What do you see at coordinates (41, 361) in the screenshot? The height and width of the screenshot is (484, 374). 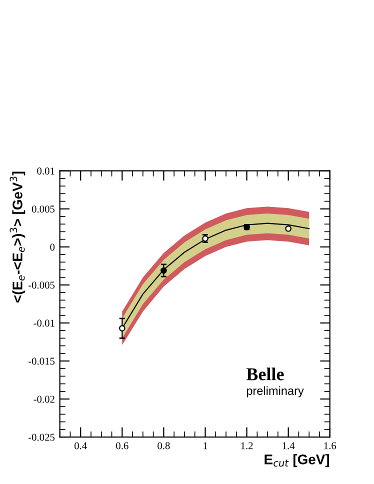 I see `y-tick-label: -0.015` at bounding box center [41, 361].